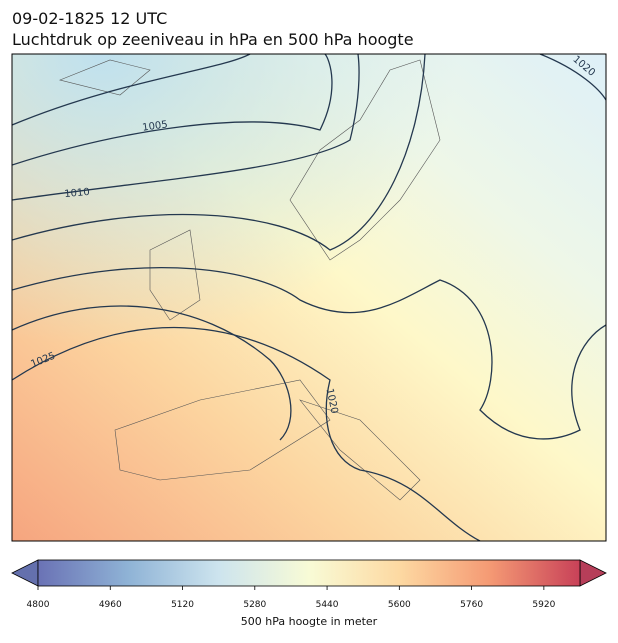 The image size is (618, 643). Describe the element at coordinates (77, 193) in the screenshot. I see `isobar-label: 1010` at that location.